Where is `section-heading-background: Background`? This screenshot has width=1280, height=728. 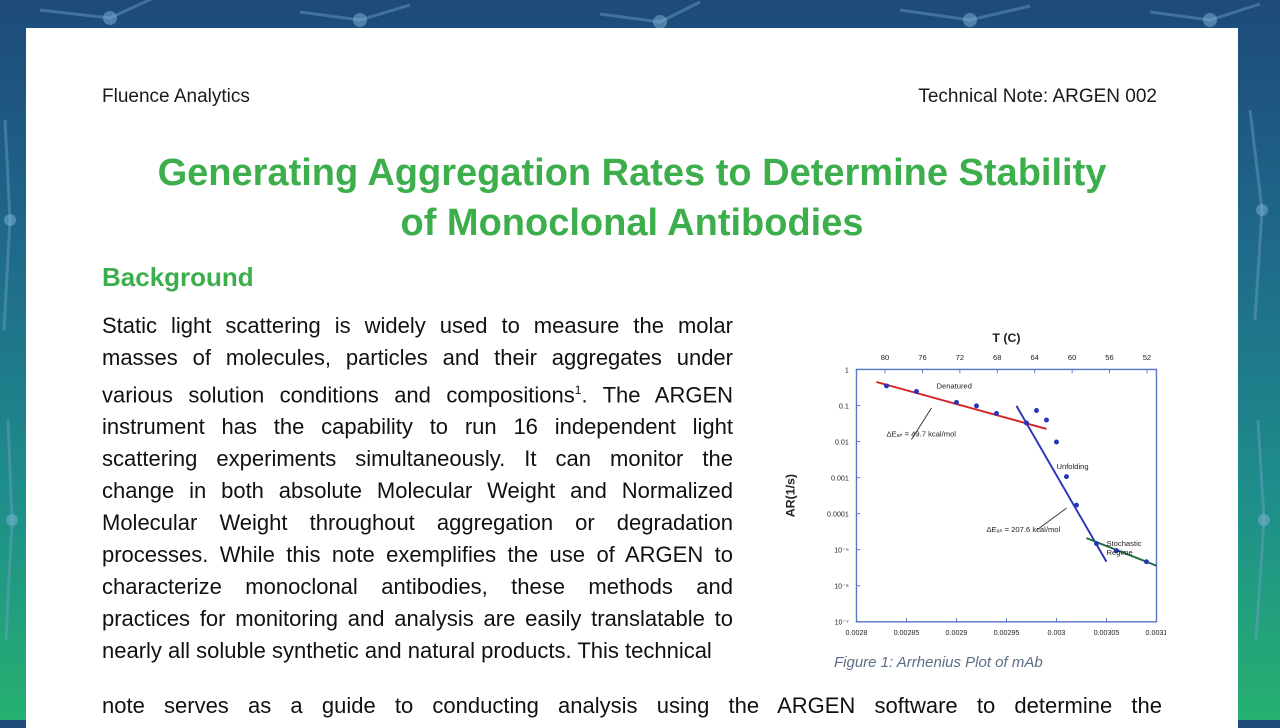 section-heading-background: Background is located at coordinates (178, 277).